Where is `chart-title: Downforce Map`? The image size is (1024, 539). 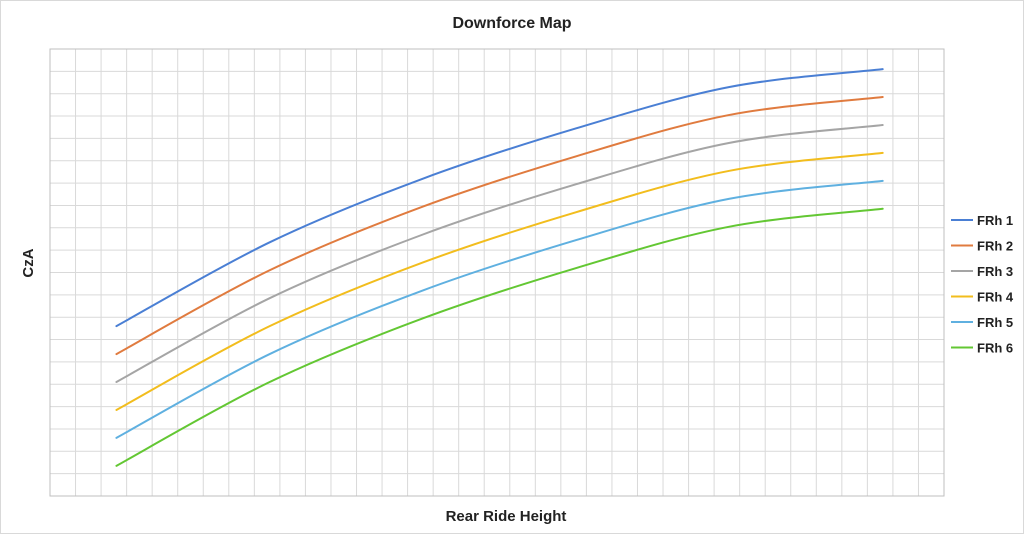
chart-title: Downforce Map is located at coordinates (511, 23).